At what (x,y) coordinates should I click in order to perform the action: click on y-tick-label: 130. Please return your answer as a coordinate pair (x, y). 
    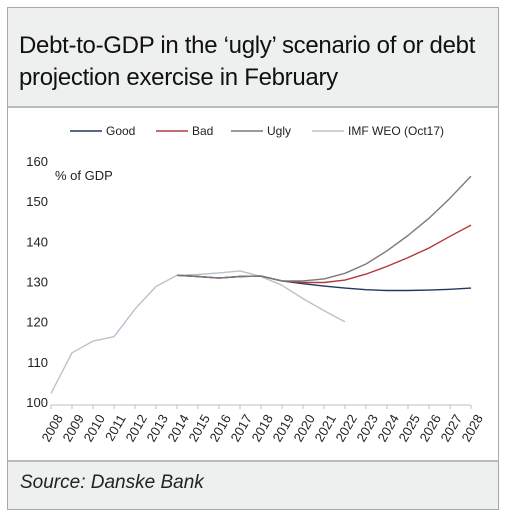
    Looking at the image, I should click on (37, 282).